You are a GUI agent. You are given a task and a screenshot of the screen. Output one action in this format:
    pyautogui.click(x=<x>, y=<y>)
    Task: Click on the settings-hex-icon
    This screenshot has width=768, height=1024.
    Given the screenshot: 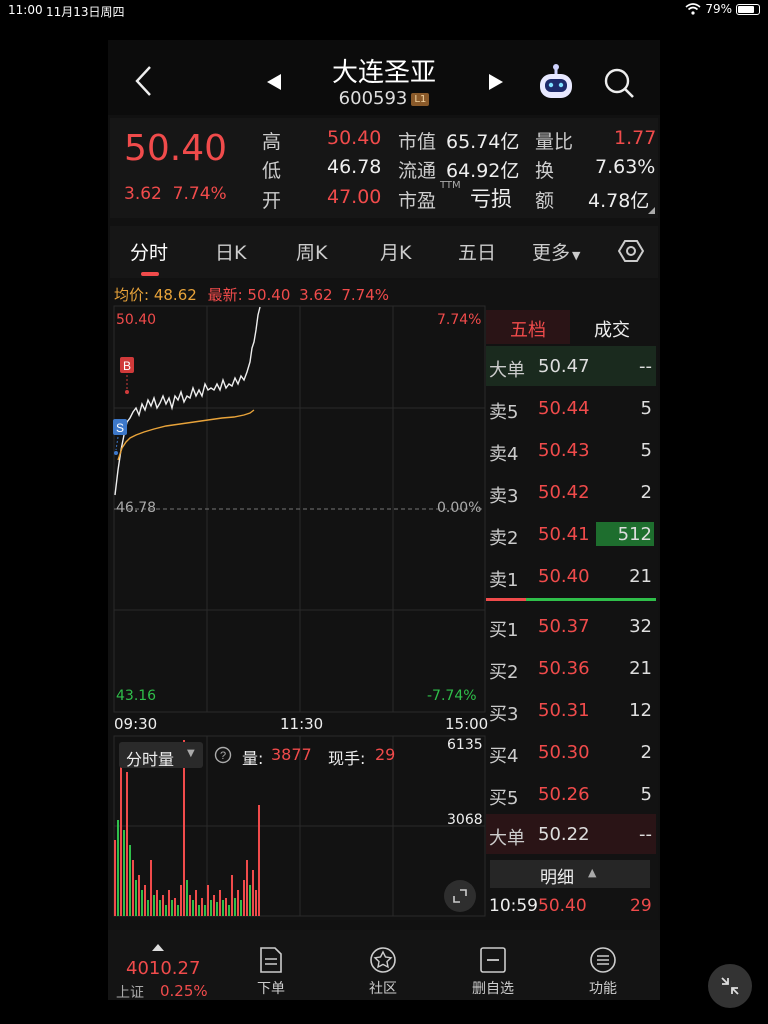 What is the action you would take?
    pyautogui.click(x=631, y=253)
    